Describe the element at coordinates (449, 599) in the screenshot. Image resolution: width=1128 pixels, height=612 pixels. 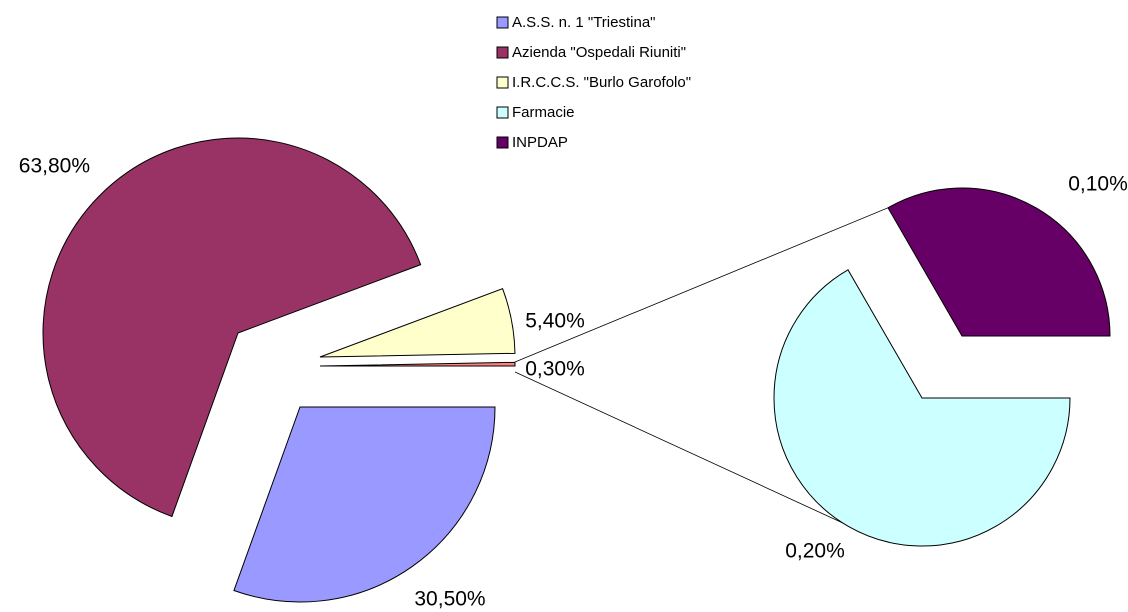
I see `data-label: 30,50%` at that location.